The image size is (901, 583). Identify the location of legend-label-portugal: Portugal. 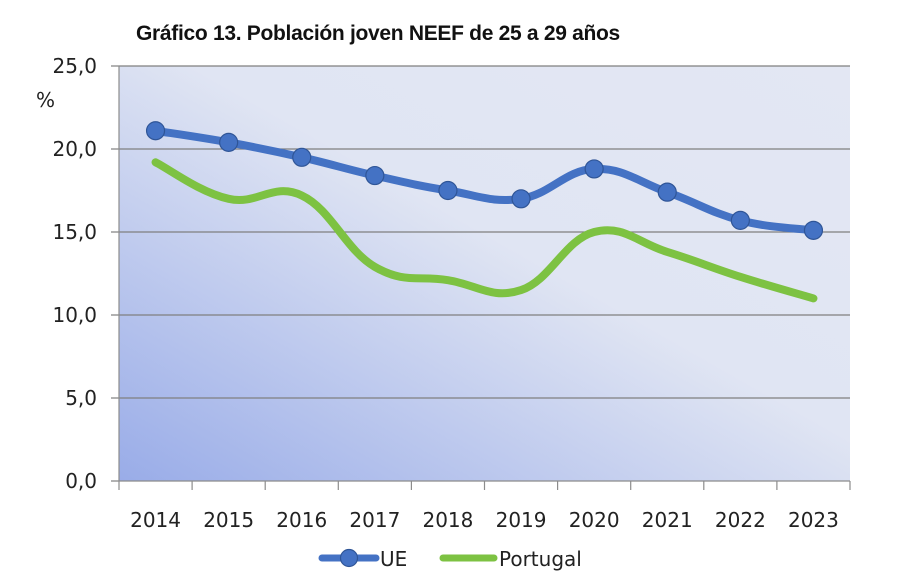
(540, 559).